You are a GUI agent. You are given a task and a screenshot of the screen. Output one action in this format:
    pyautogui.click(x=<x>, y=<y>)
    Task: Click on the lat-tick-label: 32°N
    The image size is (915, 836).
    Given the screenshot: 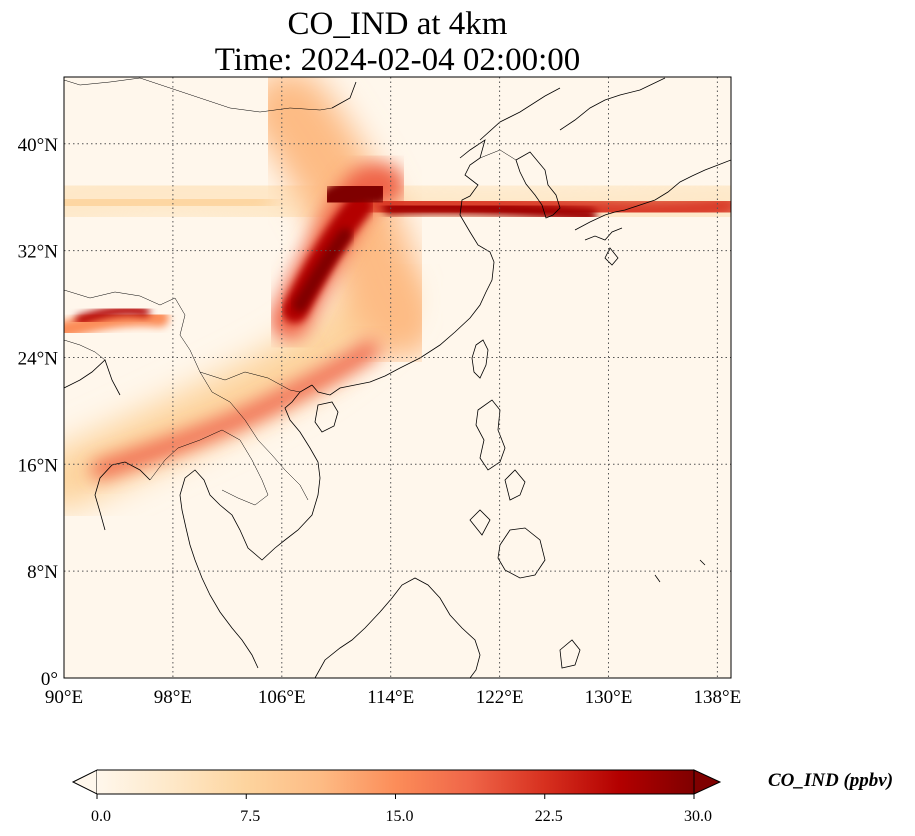 What is the action you would take?
    pyautogui.click(x=38, y=252)
    